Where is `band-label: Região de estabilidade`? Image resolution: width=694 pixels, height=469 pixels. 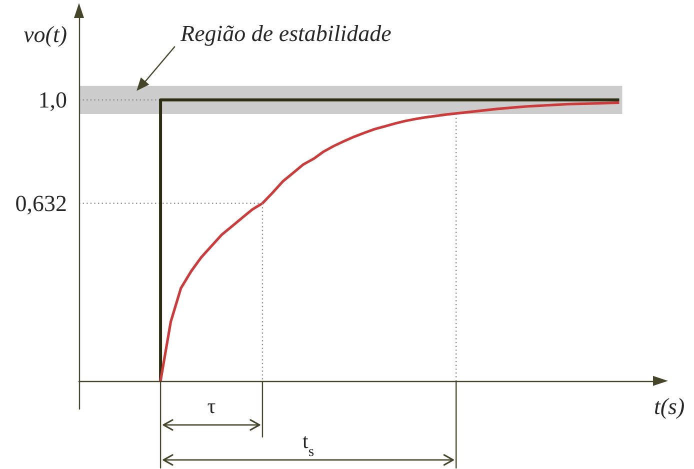 band-label: Região de estabilidade is located at coordinates (286, 33).